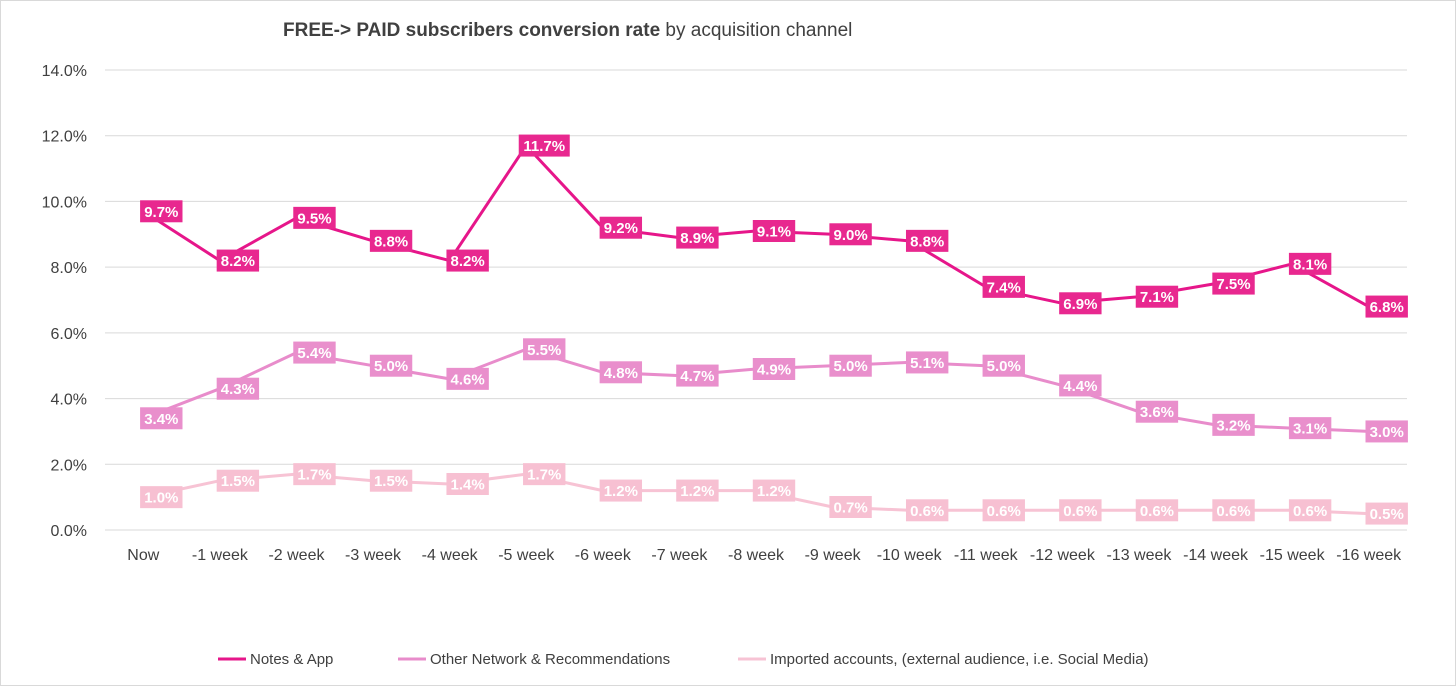  I want to click on chart-title-rest: by acquisition channel, so click(756, 30).